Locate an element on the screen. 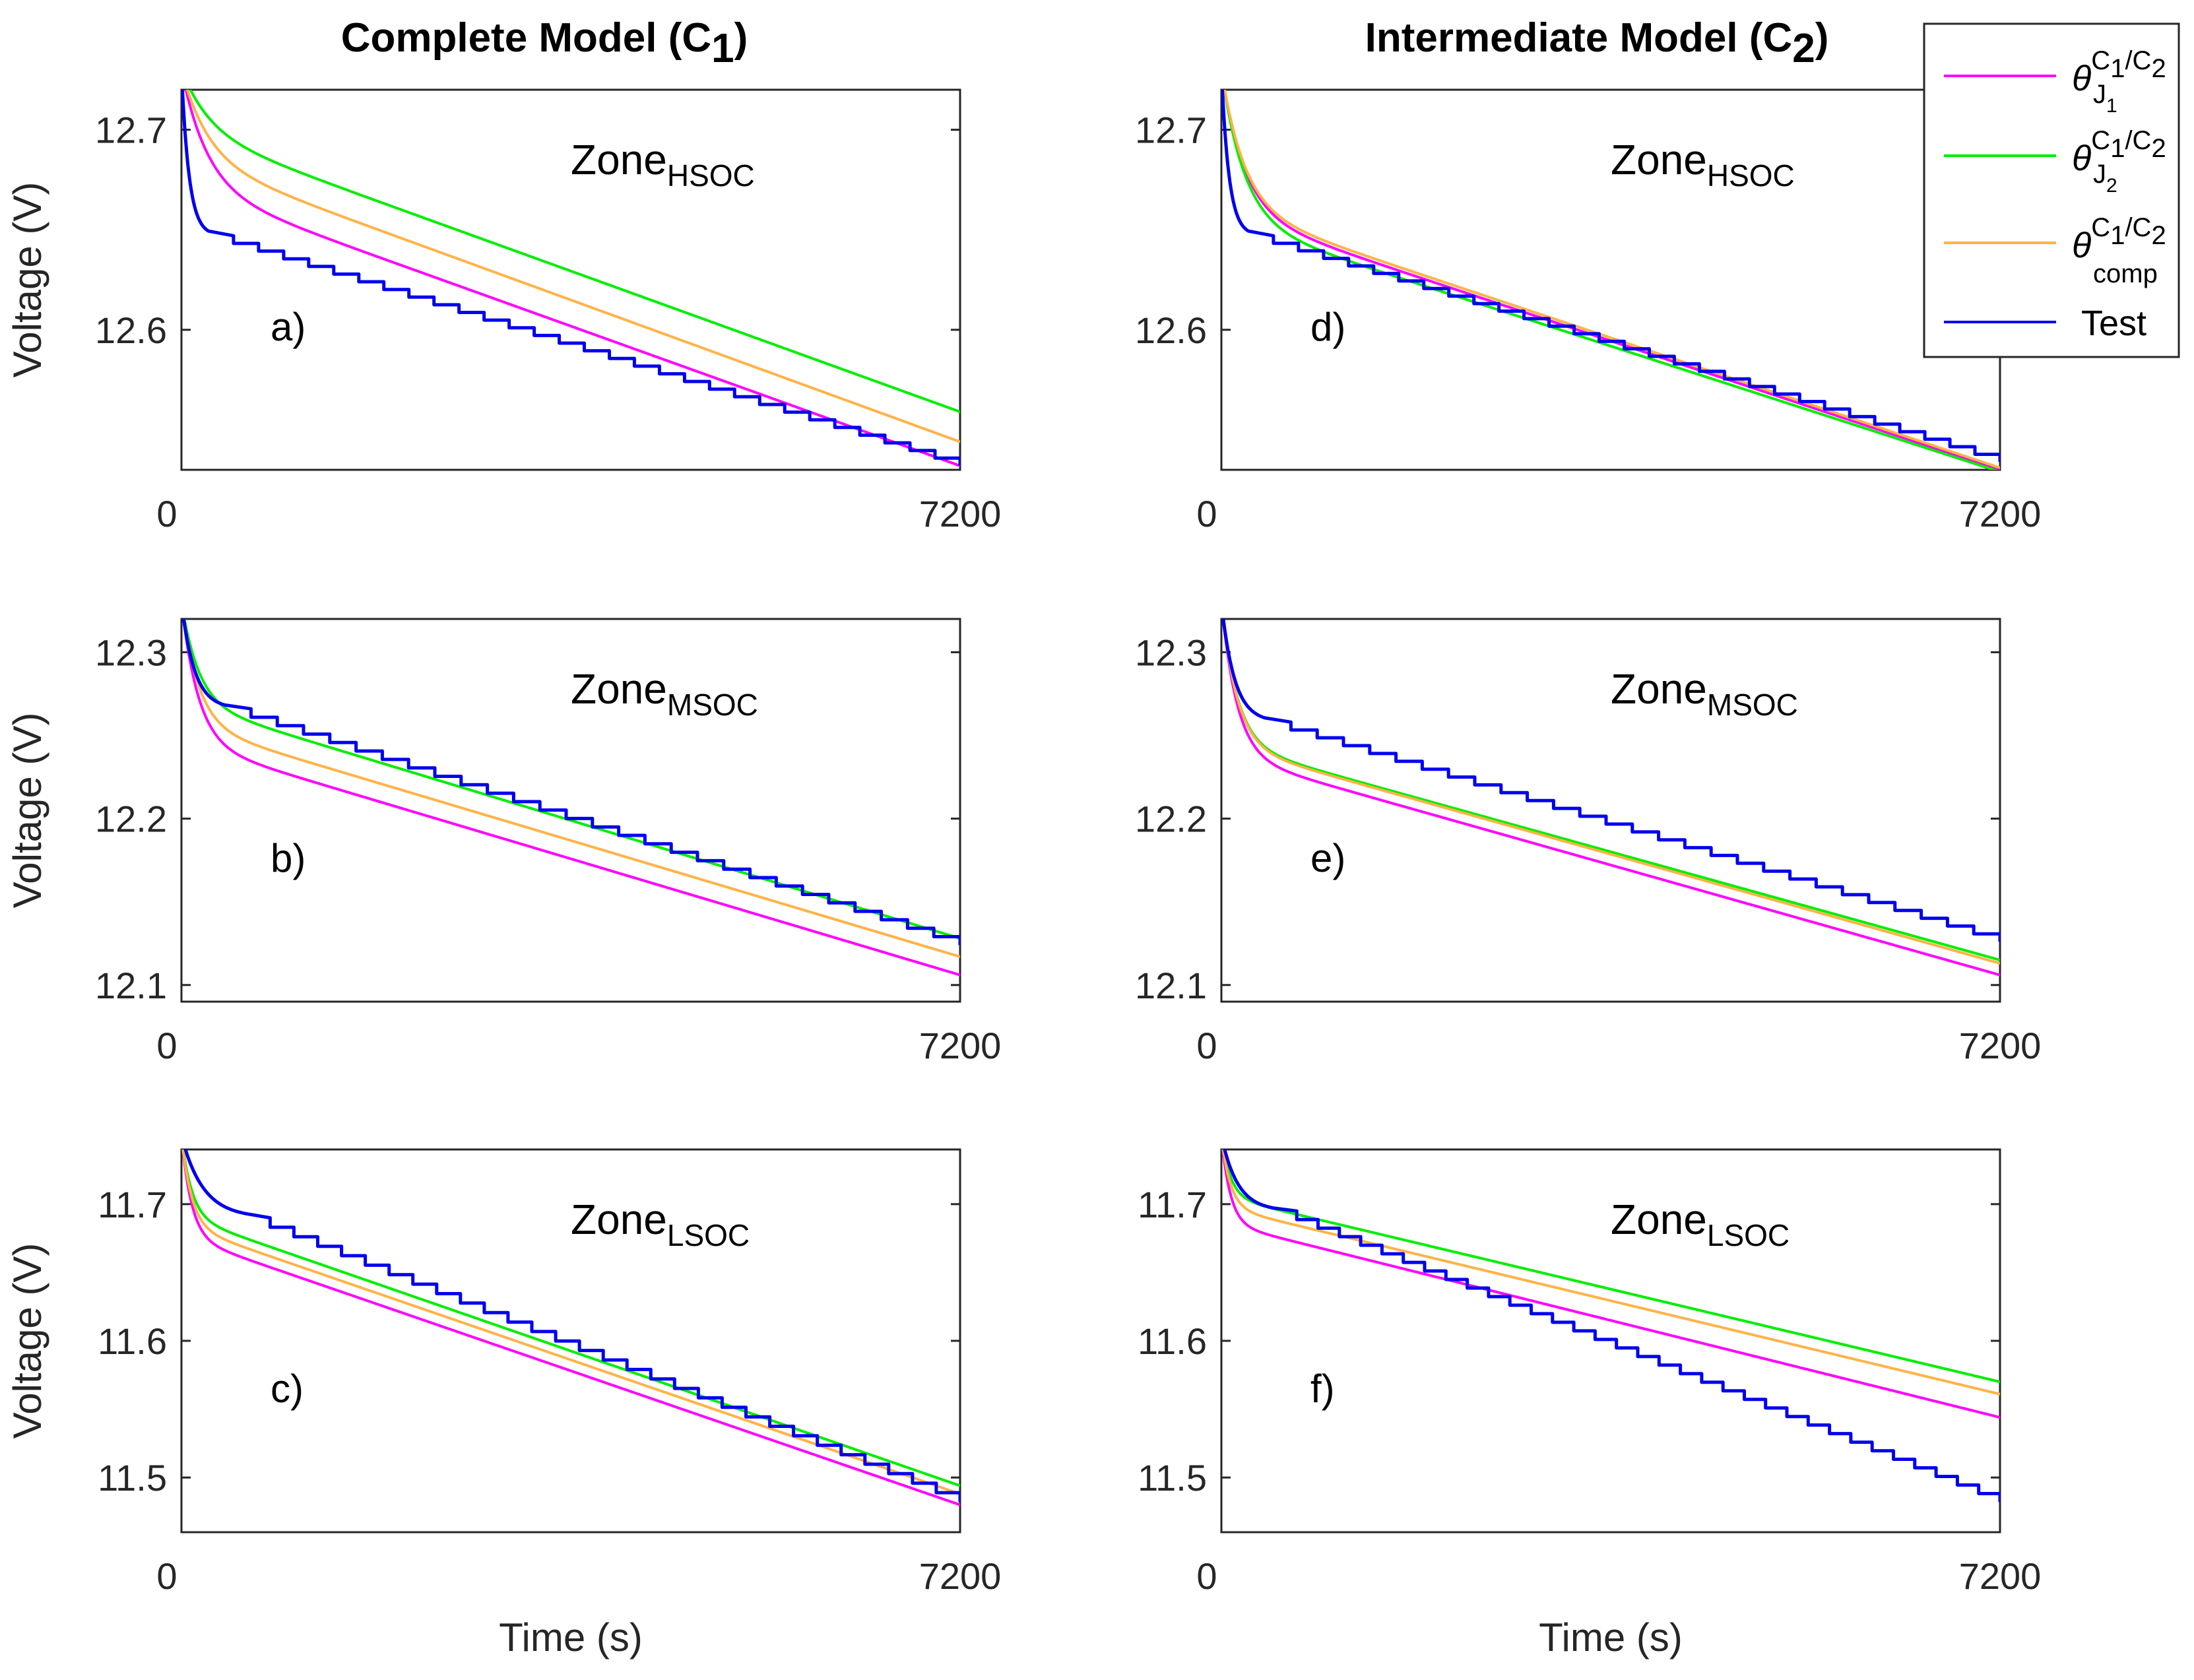 The width and height of the screenshot is (2194, 1680). panel-letter: d) is located at coordinates (1327, 327).